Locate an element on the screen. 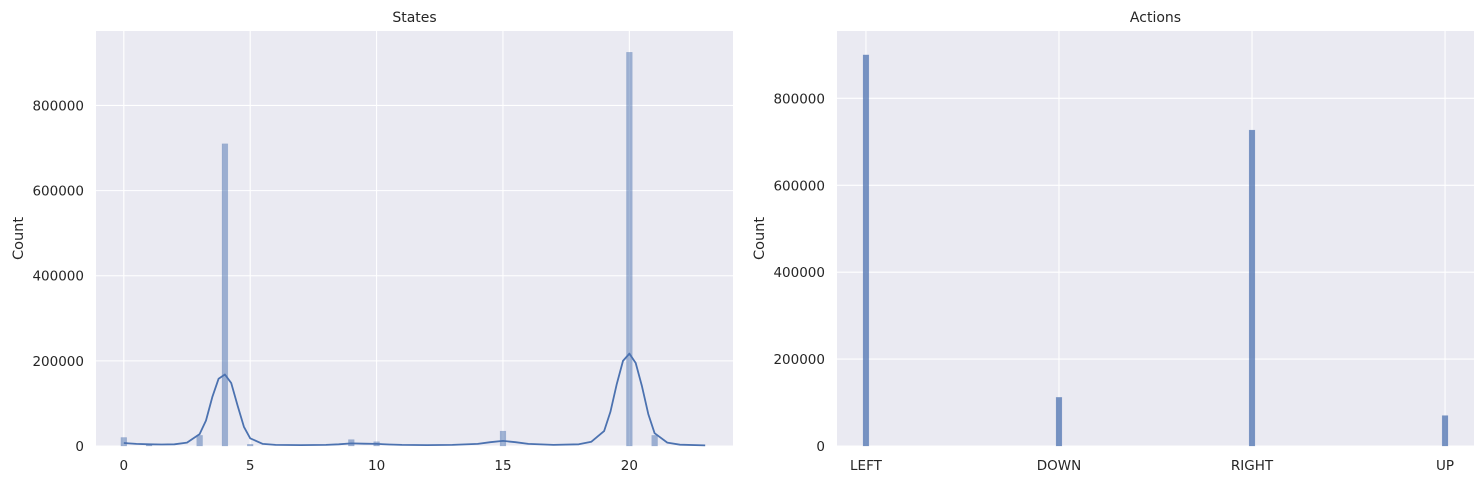 Image resolution: width=1483 pixels, height=483 pixels. x-tick-label: 20 is located at coordinates (629, 466).